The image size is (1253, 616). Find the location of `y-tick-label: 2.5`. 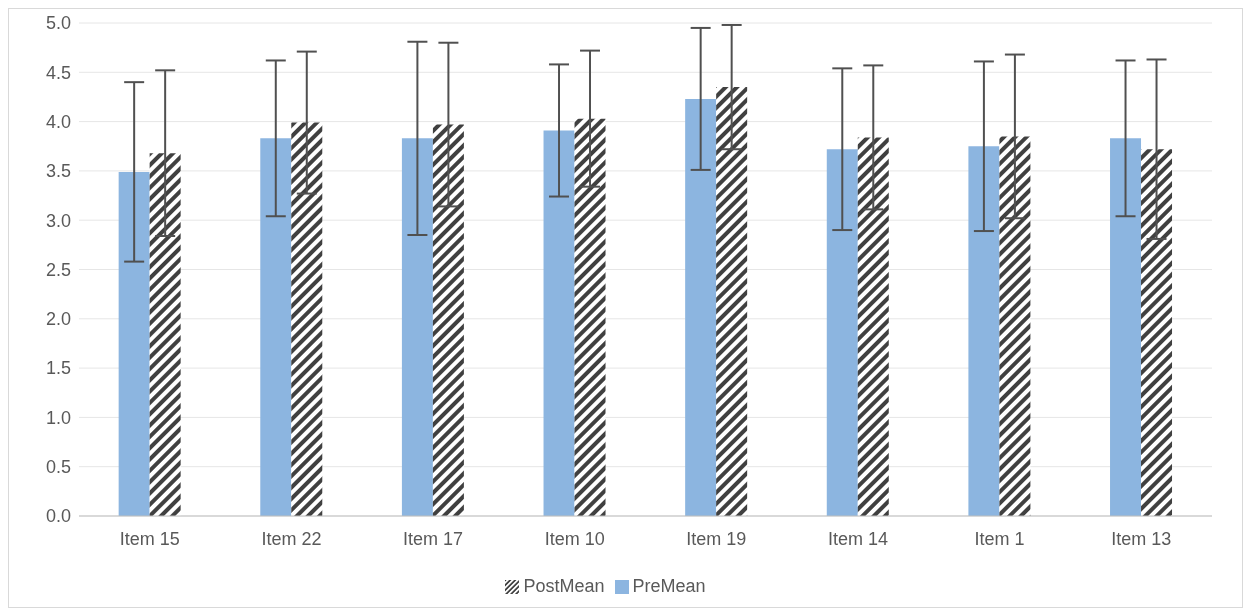

y-tick-label: 2.5 is located at coordinates (58, 269).